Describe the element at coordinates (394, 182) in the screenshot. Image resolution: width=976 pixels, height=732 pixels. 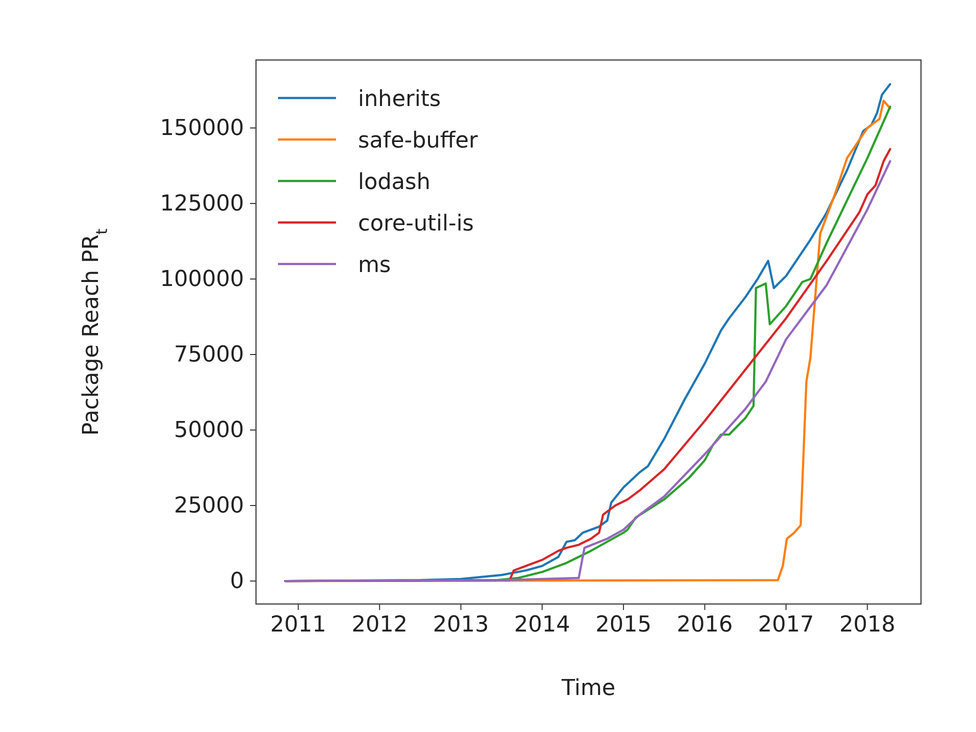
I see `legend-label: lodash` at that location.